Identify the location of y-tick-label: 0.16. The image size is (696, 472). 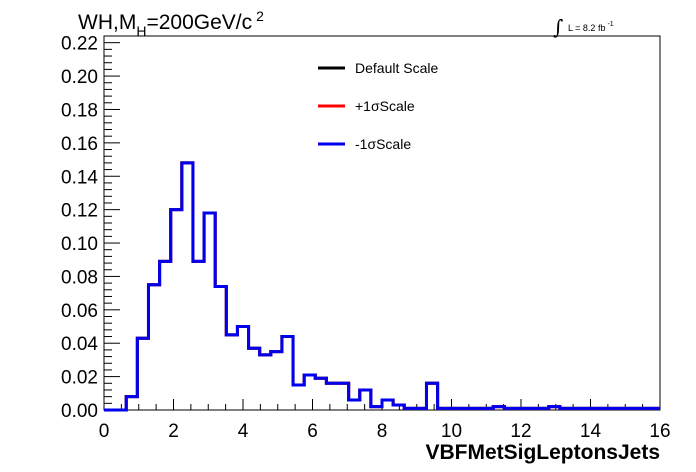
(79, 144).